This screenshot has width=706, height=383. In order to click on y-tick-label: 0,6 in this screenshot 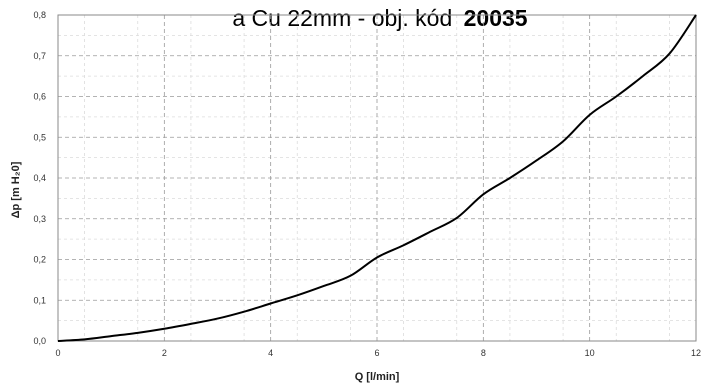, I will do `click(39, 97)`.